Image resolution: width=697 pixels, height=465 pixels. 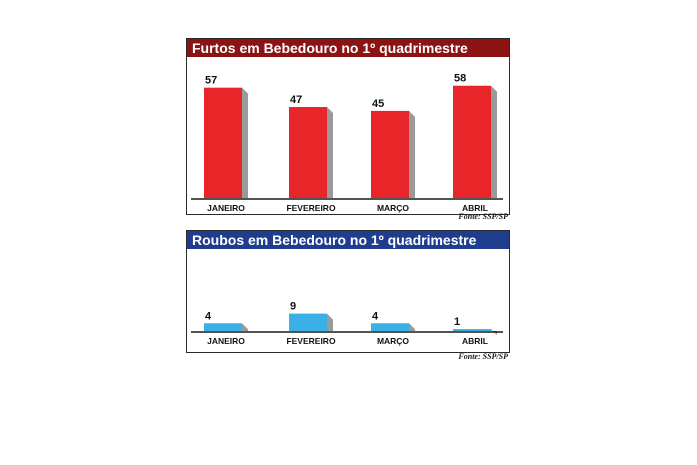 What do you see at coordinates (296, 100) in the screenshot?
I see `data-label: 47` at bounding box center [296, 100].